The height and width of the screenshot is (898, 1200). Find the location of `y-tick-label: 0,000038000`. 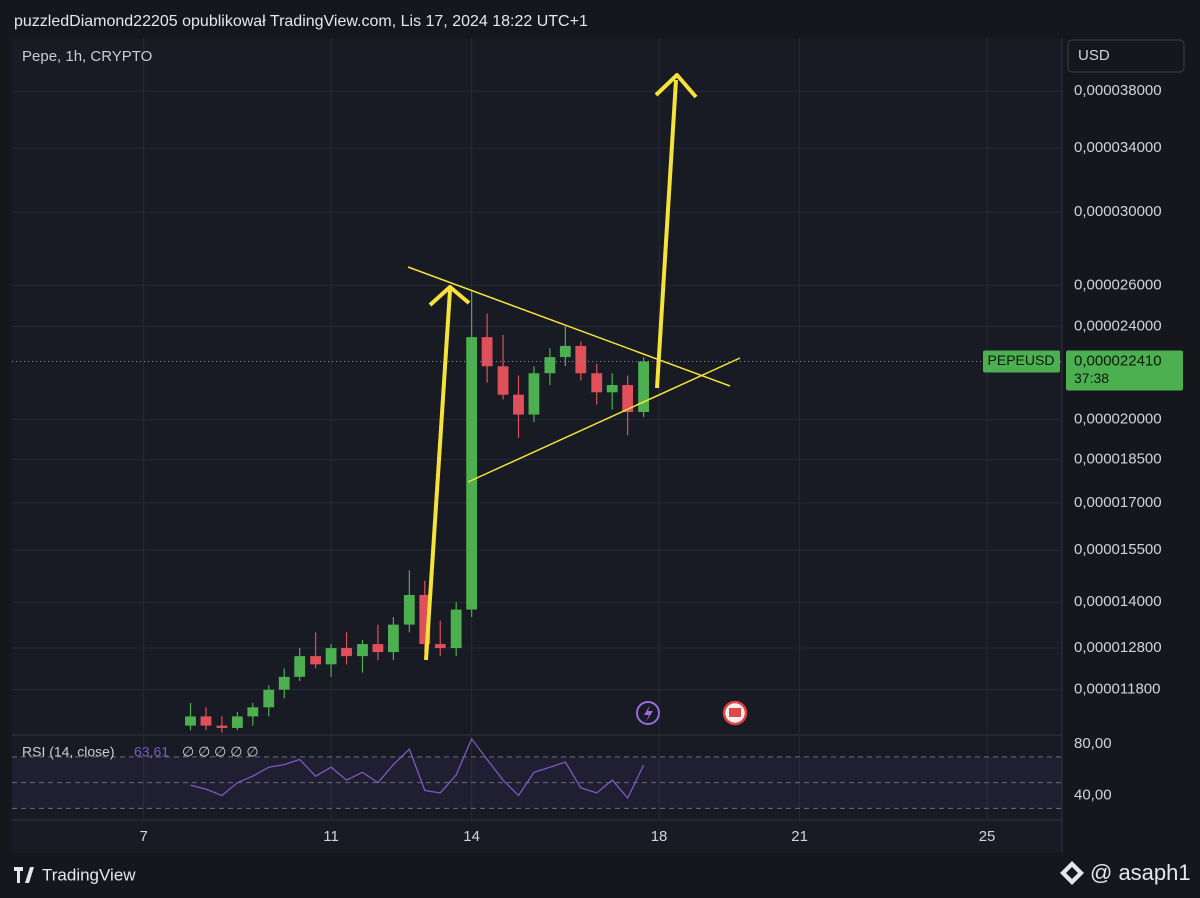

y-tick-label: 0,000038000 is located at coordinates (1118, 90).